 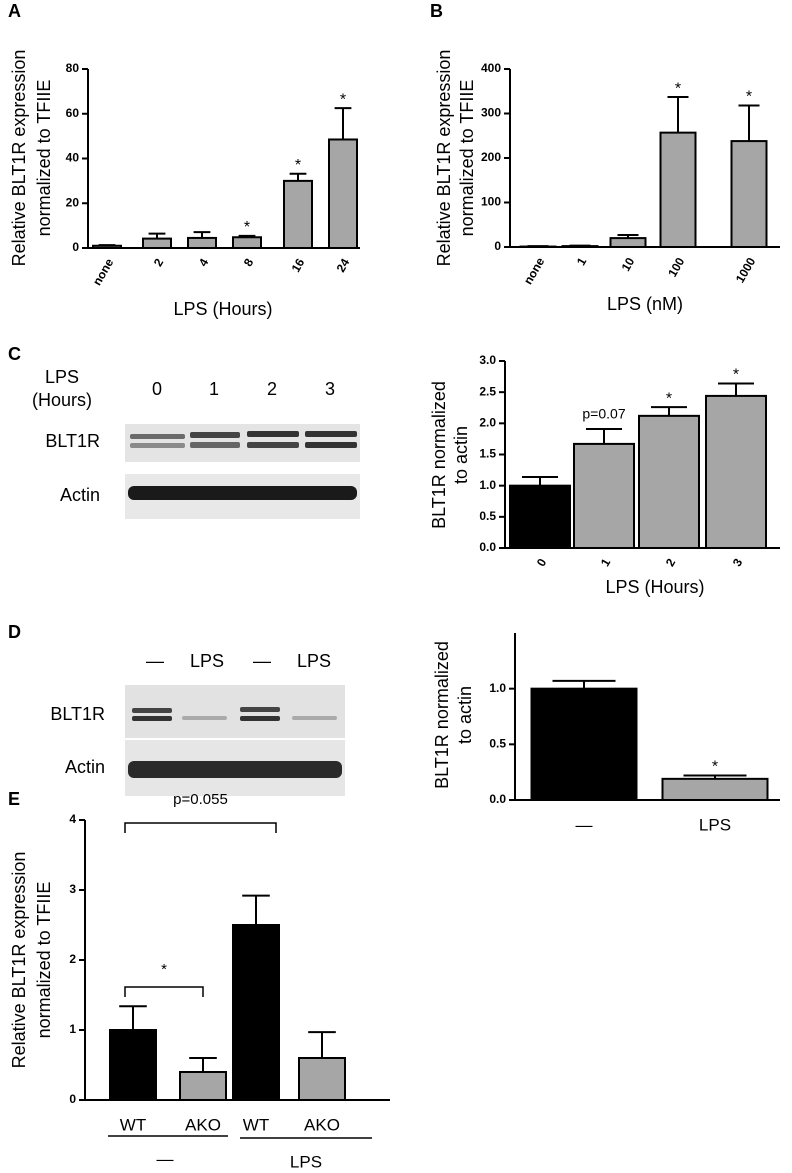 What do you see at coordinates (491, 68) in the screenshot?
I see `y-tick-label: 400` at bounding box center [491, 68].